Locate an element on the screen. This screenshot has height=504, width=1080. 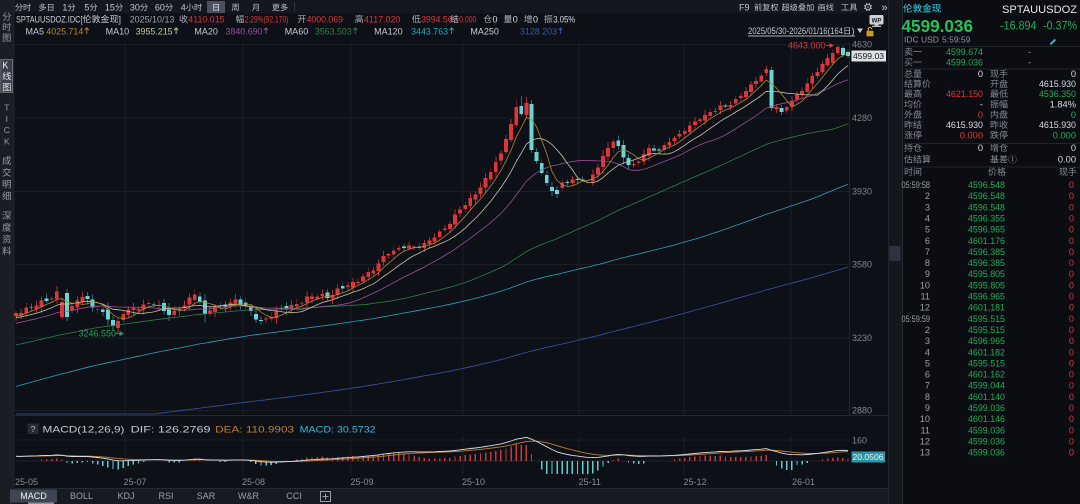
svg-text: 3930 is located at coordinates (862, 192).